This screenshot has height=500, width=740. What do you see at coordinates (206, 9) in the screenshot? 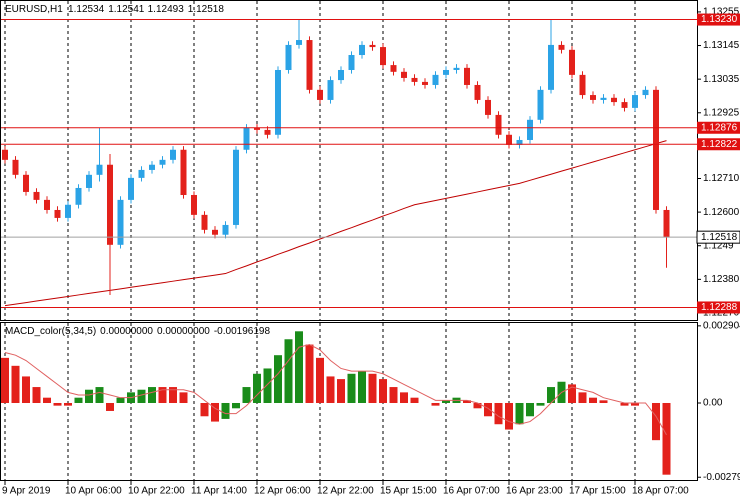
I see `readout: 1.12518` at bounding box center [206, 9].